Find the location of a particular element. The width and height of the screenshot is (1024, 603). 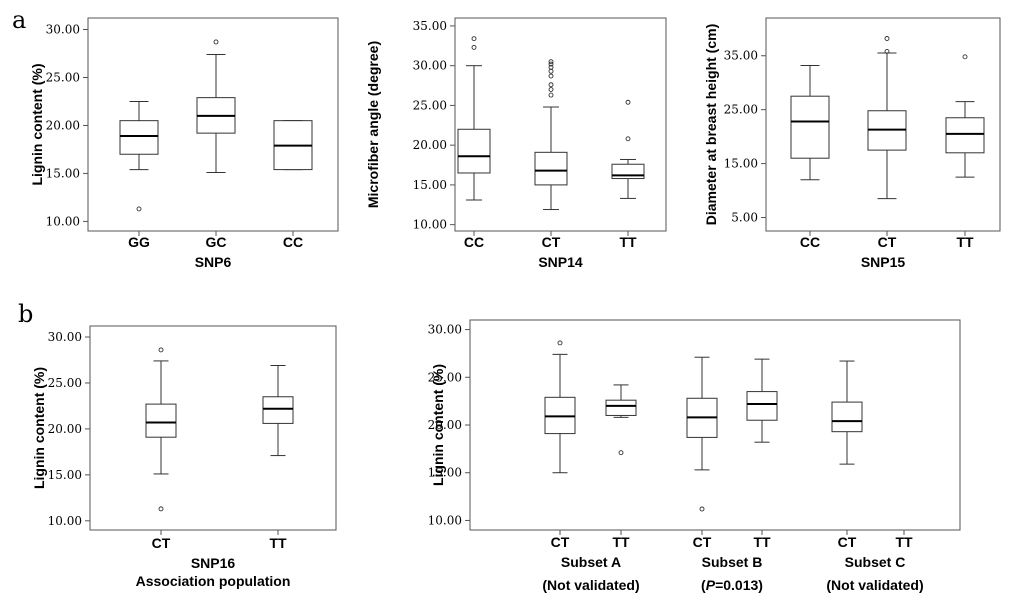

y-tick-label: 35.00 is located at coordinates (430, 26).